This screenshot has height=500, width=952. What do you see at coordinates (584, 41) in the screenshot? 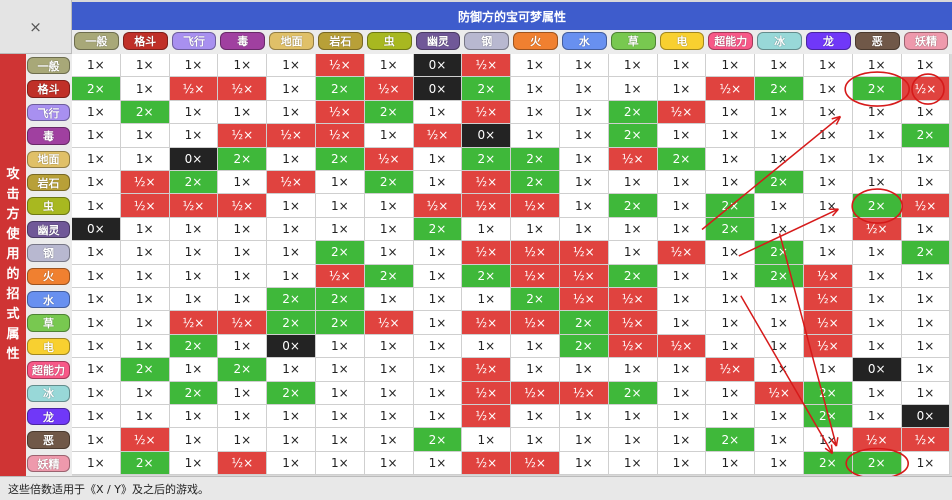
I see `column-header-10: 水` at bounding box center [584, 41].